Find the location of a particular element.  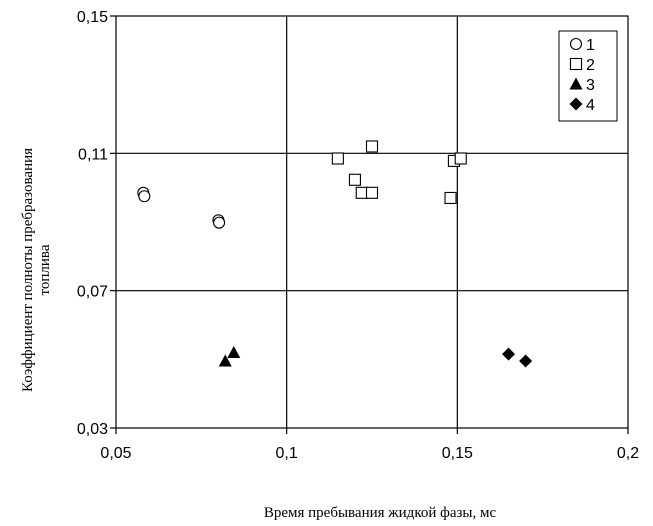

y-axis-title-line2: топлива is located at coordinates (45, 269).